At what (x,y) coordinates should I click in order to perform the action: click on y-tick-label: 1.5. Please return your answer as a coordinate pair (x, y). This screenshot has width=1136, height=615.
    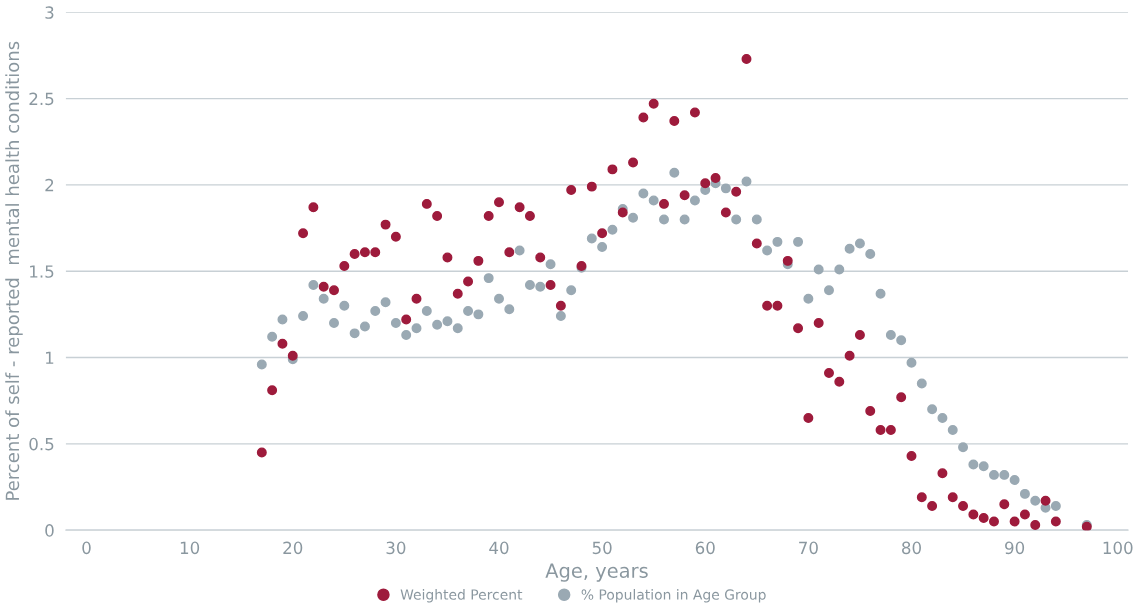
    Looking at the image, I should click on (42, 271).